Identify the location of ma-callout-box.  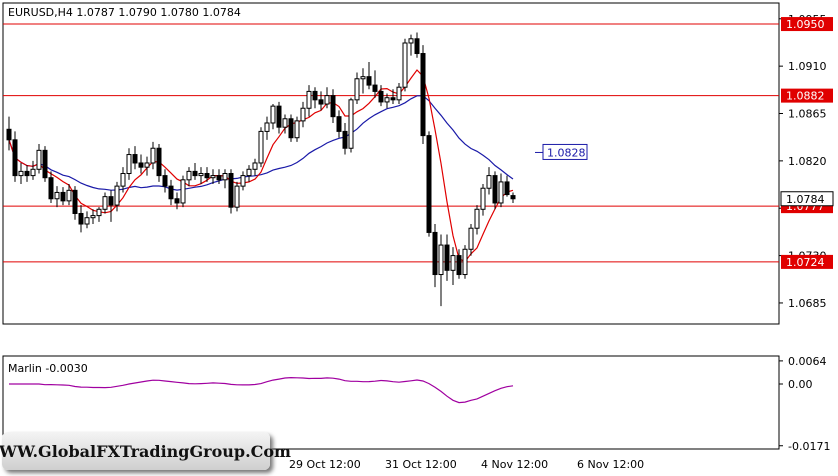
(565, 151).